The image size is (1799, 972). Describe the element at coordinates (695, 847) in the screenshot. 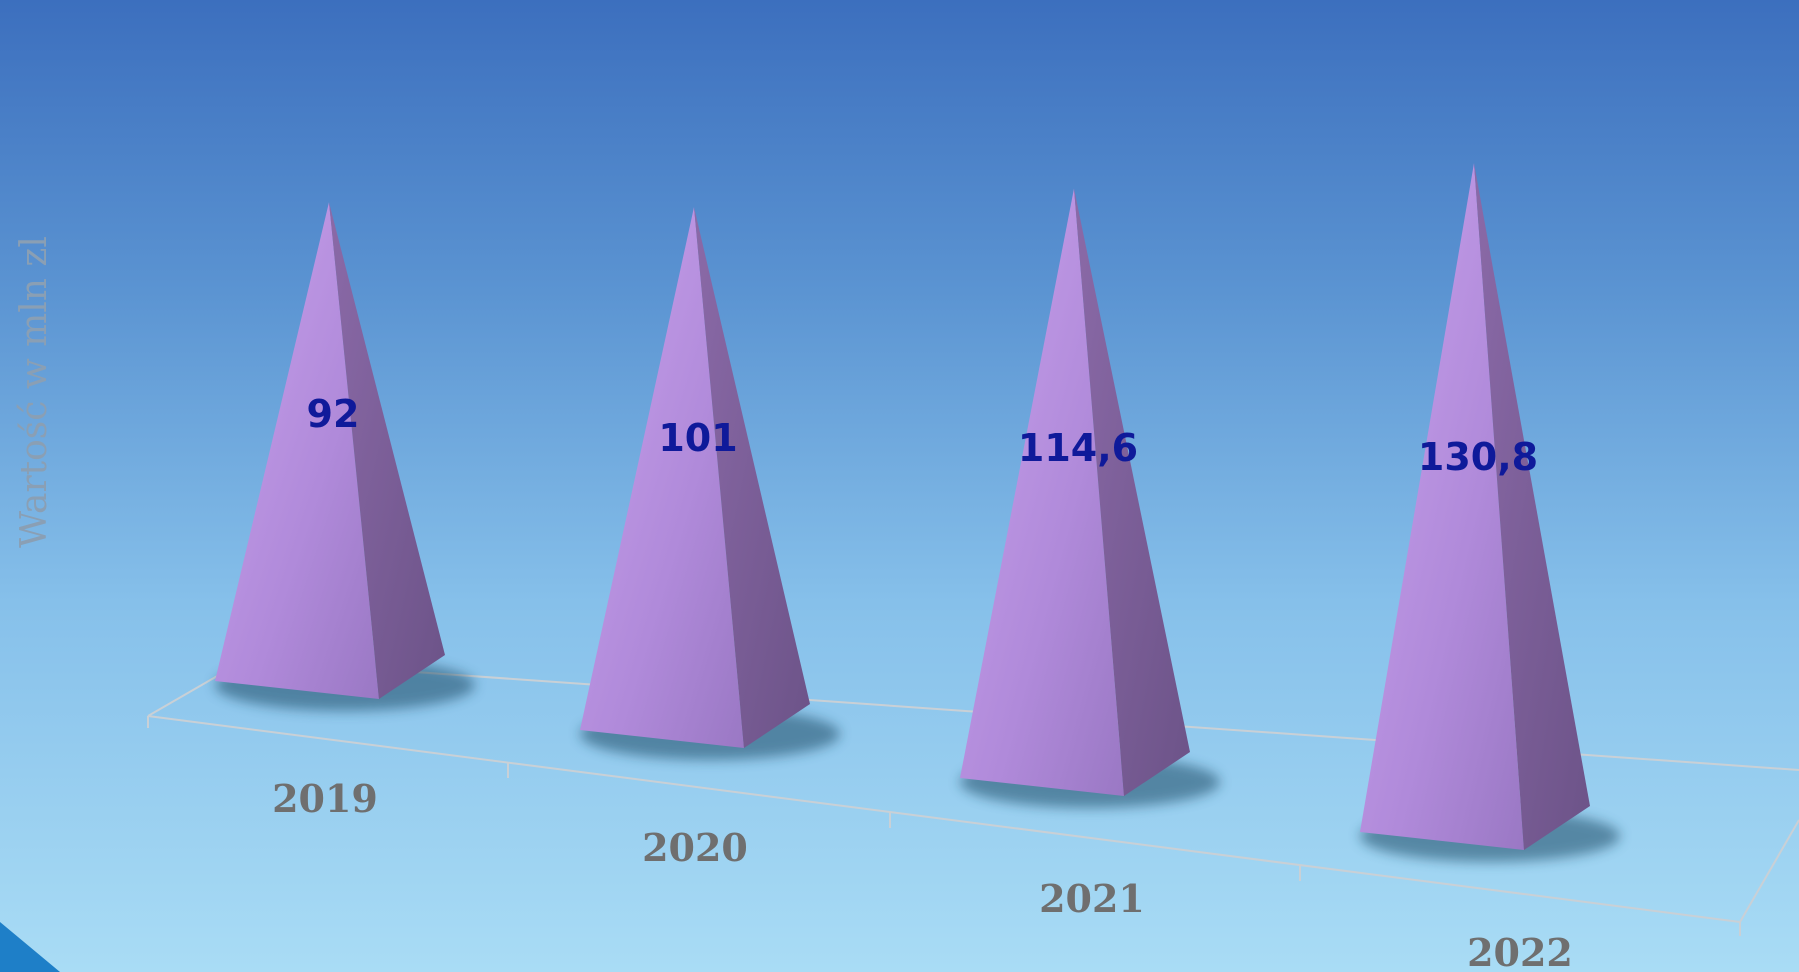

I see `category-label-2020: 2020` at that location.